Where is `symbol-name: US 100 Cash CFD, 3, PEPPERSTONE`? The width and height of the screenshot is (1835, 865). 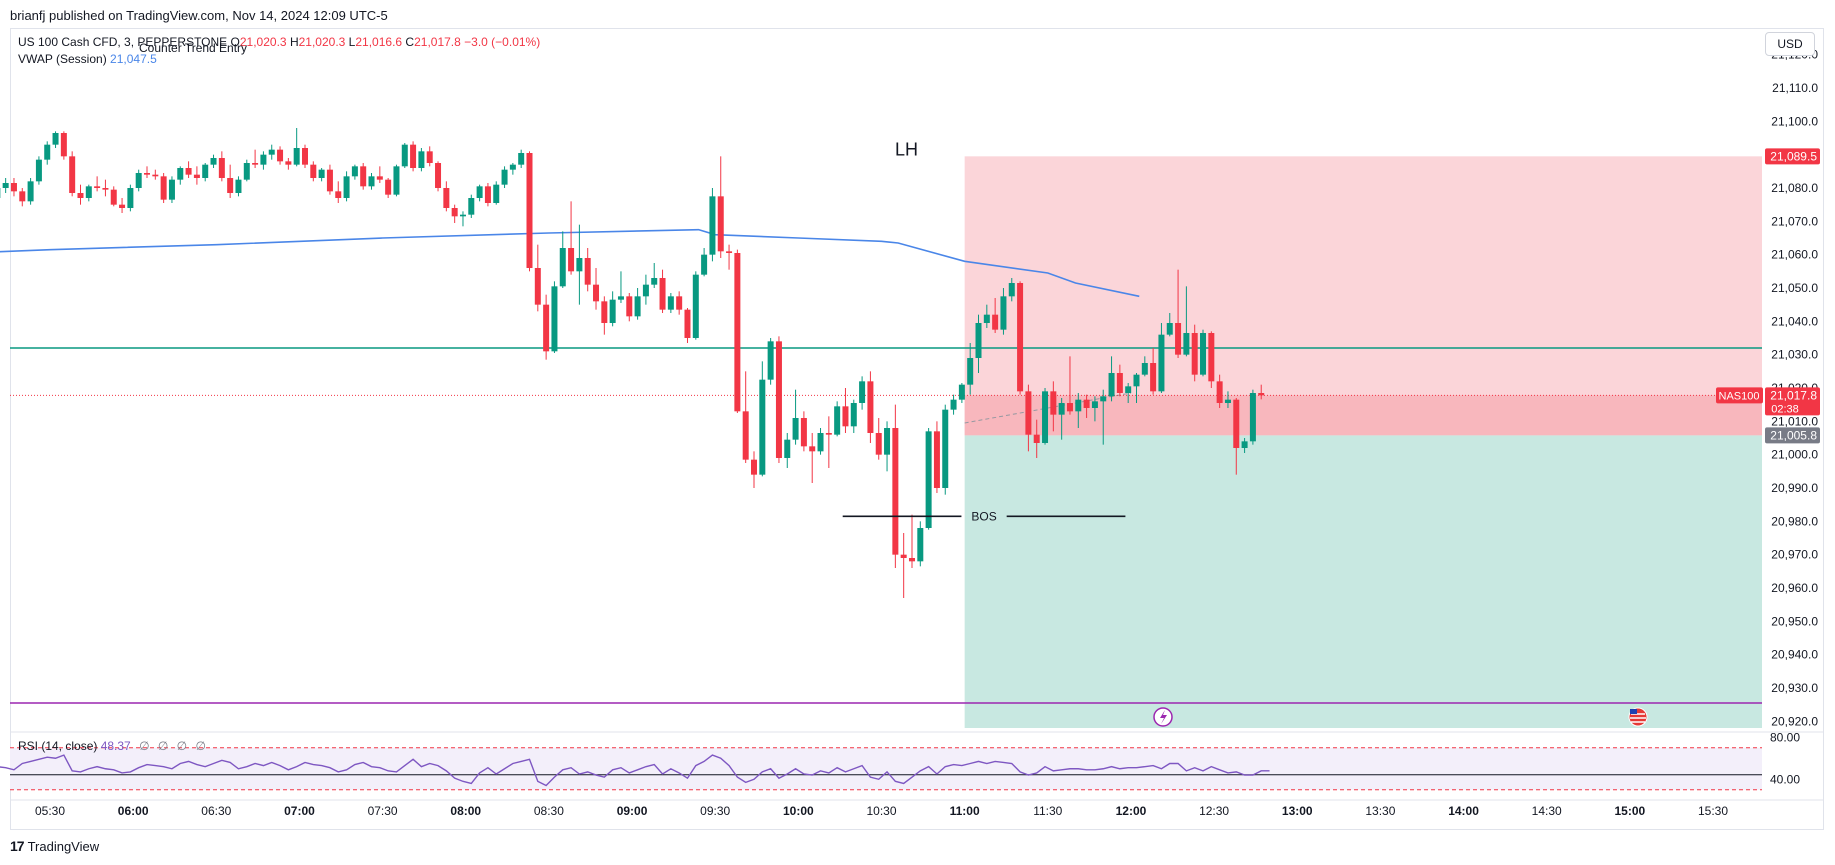 symbol-name: US 100 Cash CFD, 3, PEPPERSTONE is located at coordinates (123, 42).